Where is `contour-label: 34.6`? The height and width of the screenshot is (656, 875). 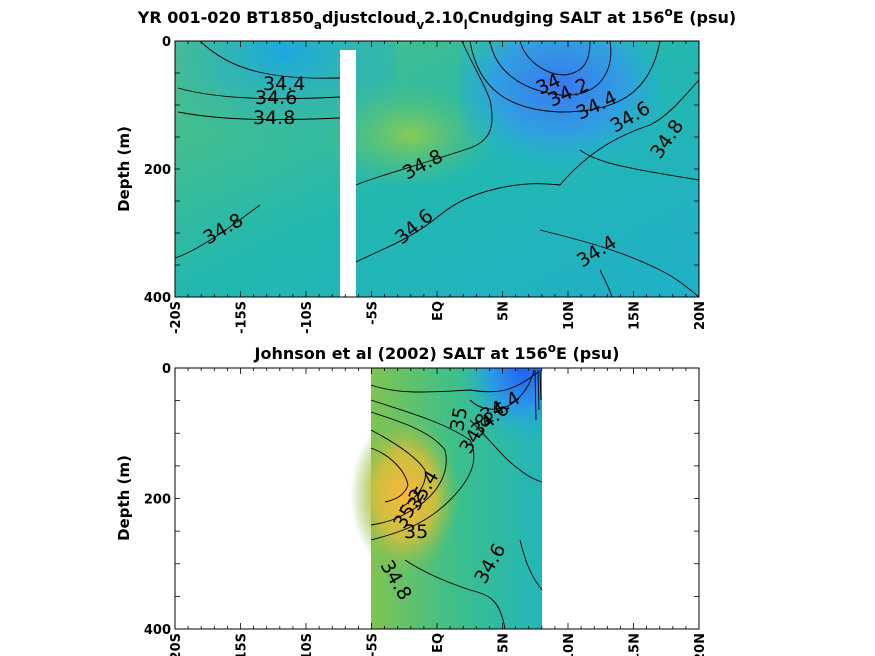 contour-label: 34.6 is located at coordinates (276, 98).